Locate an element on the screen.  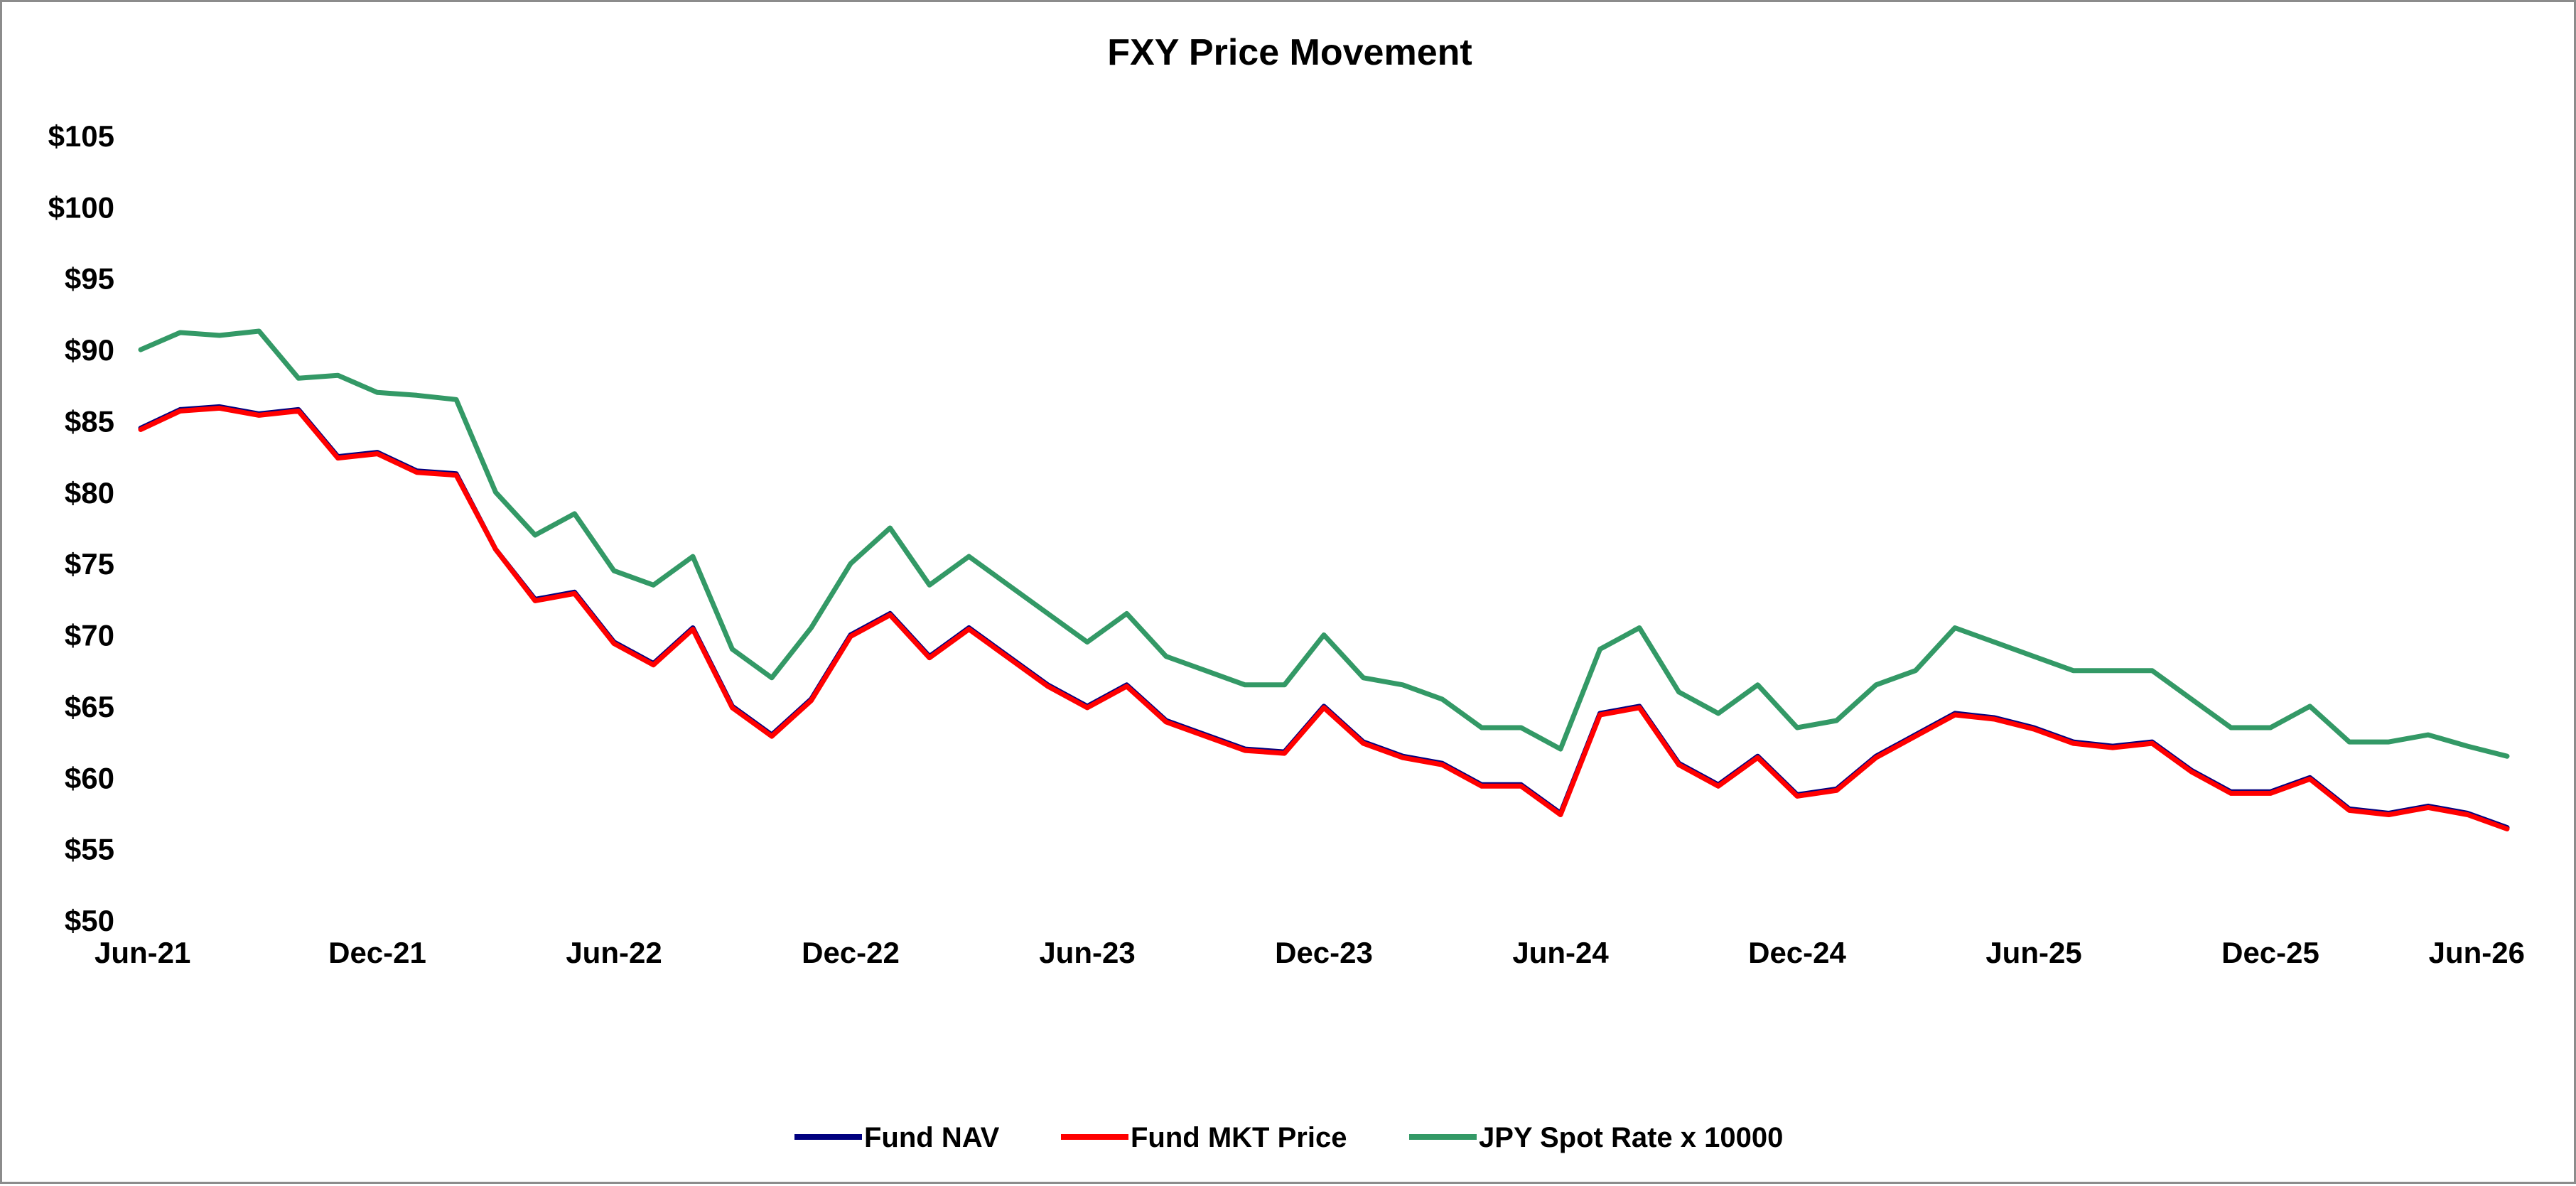
x-tick-label: Dec-23 is located at coordinates (1324, 953).